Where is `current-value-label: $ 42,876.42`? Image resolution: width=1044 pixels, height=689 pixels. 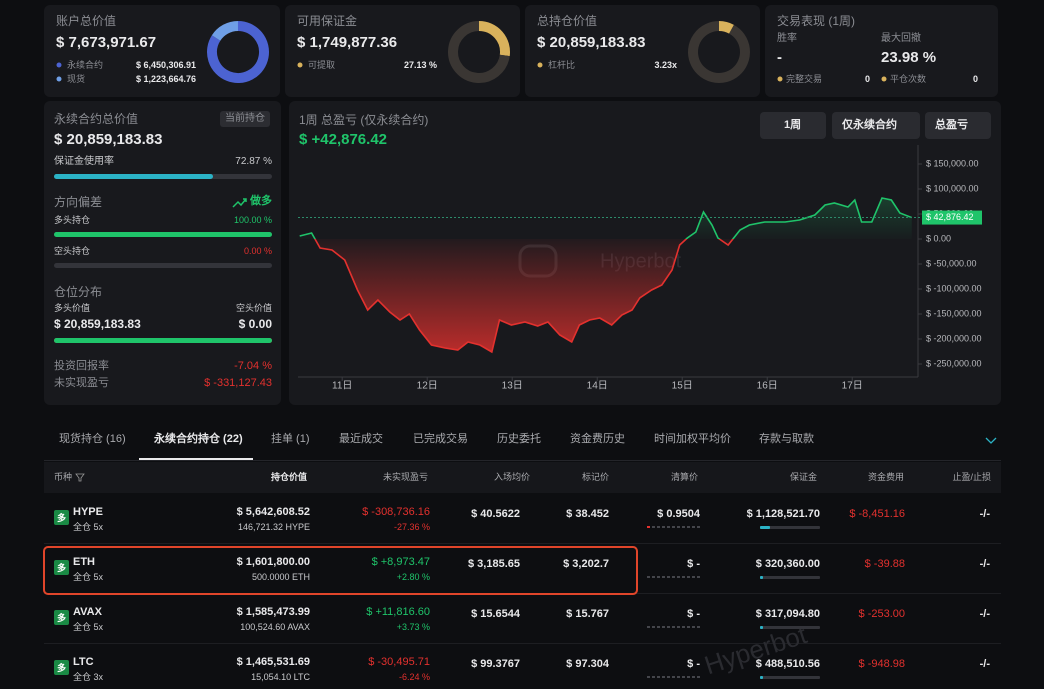
current-value-label: $ 42,876.42 is located at coordinates (950, 217).